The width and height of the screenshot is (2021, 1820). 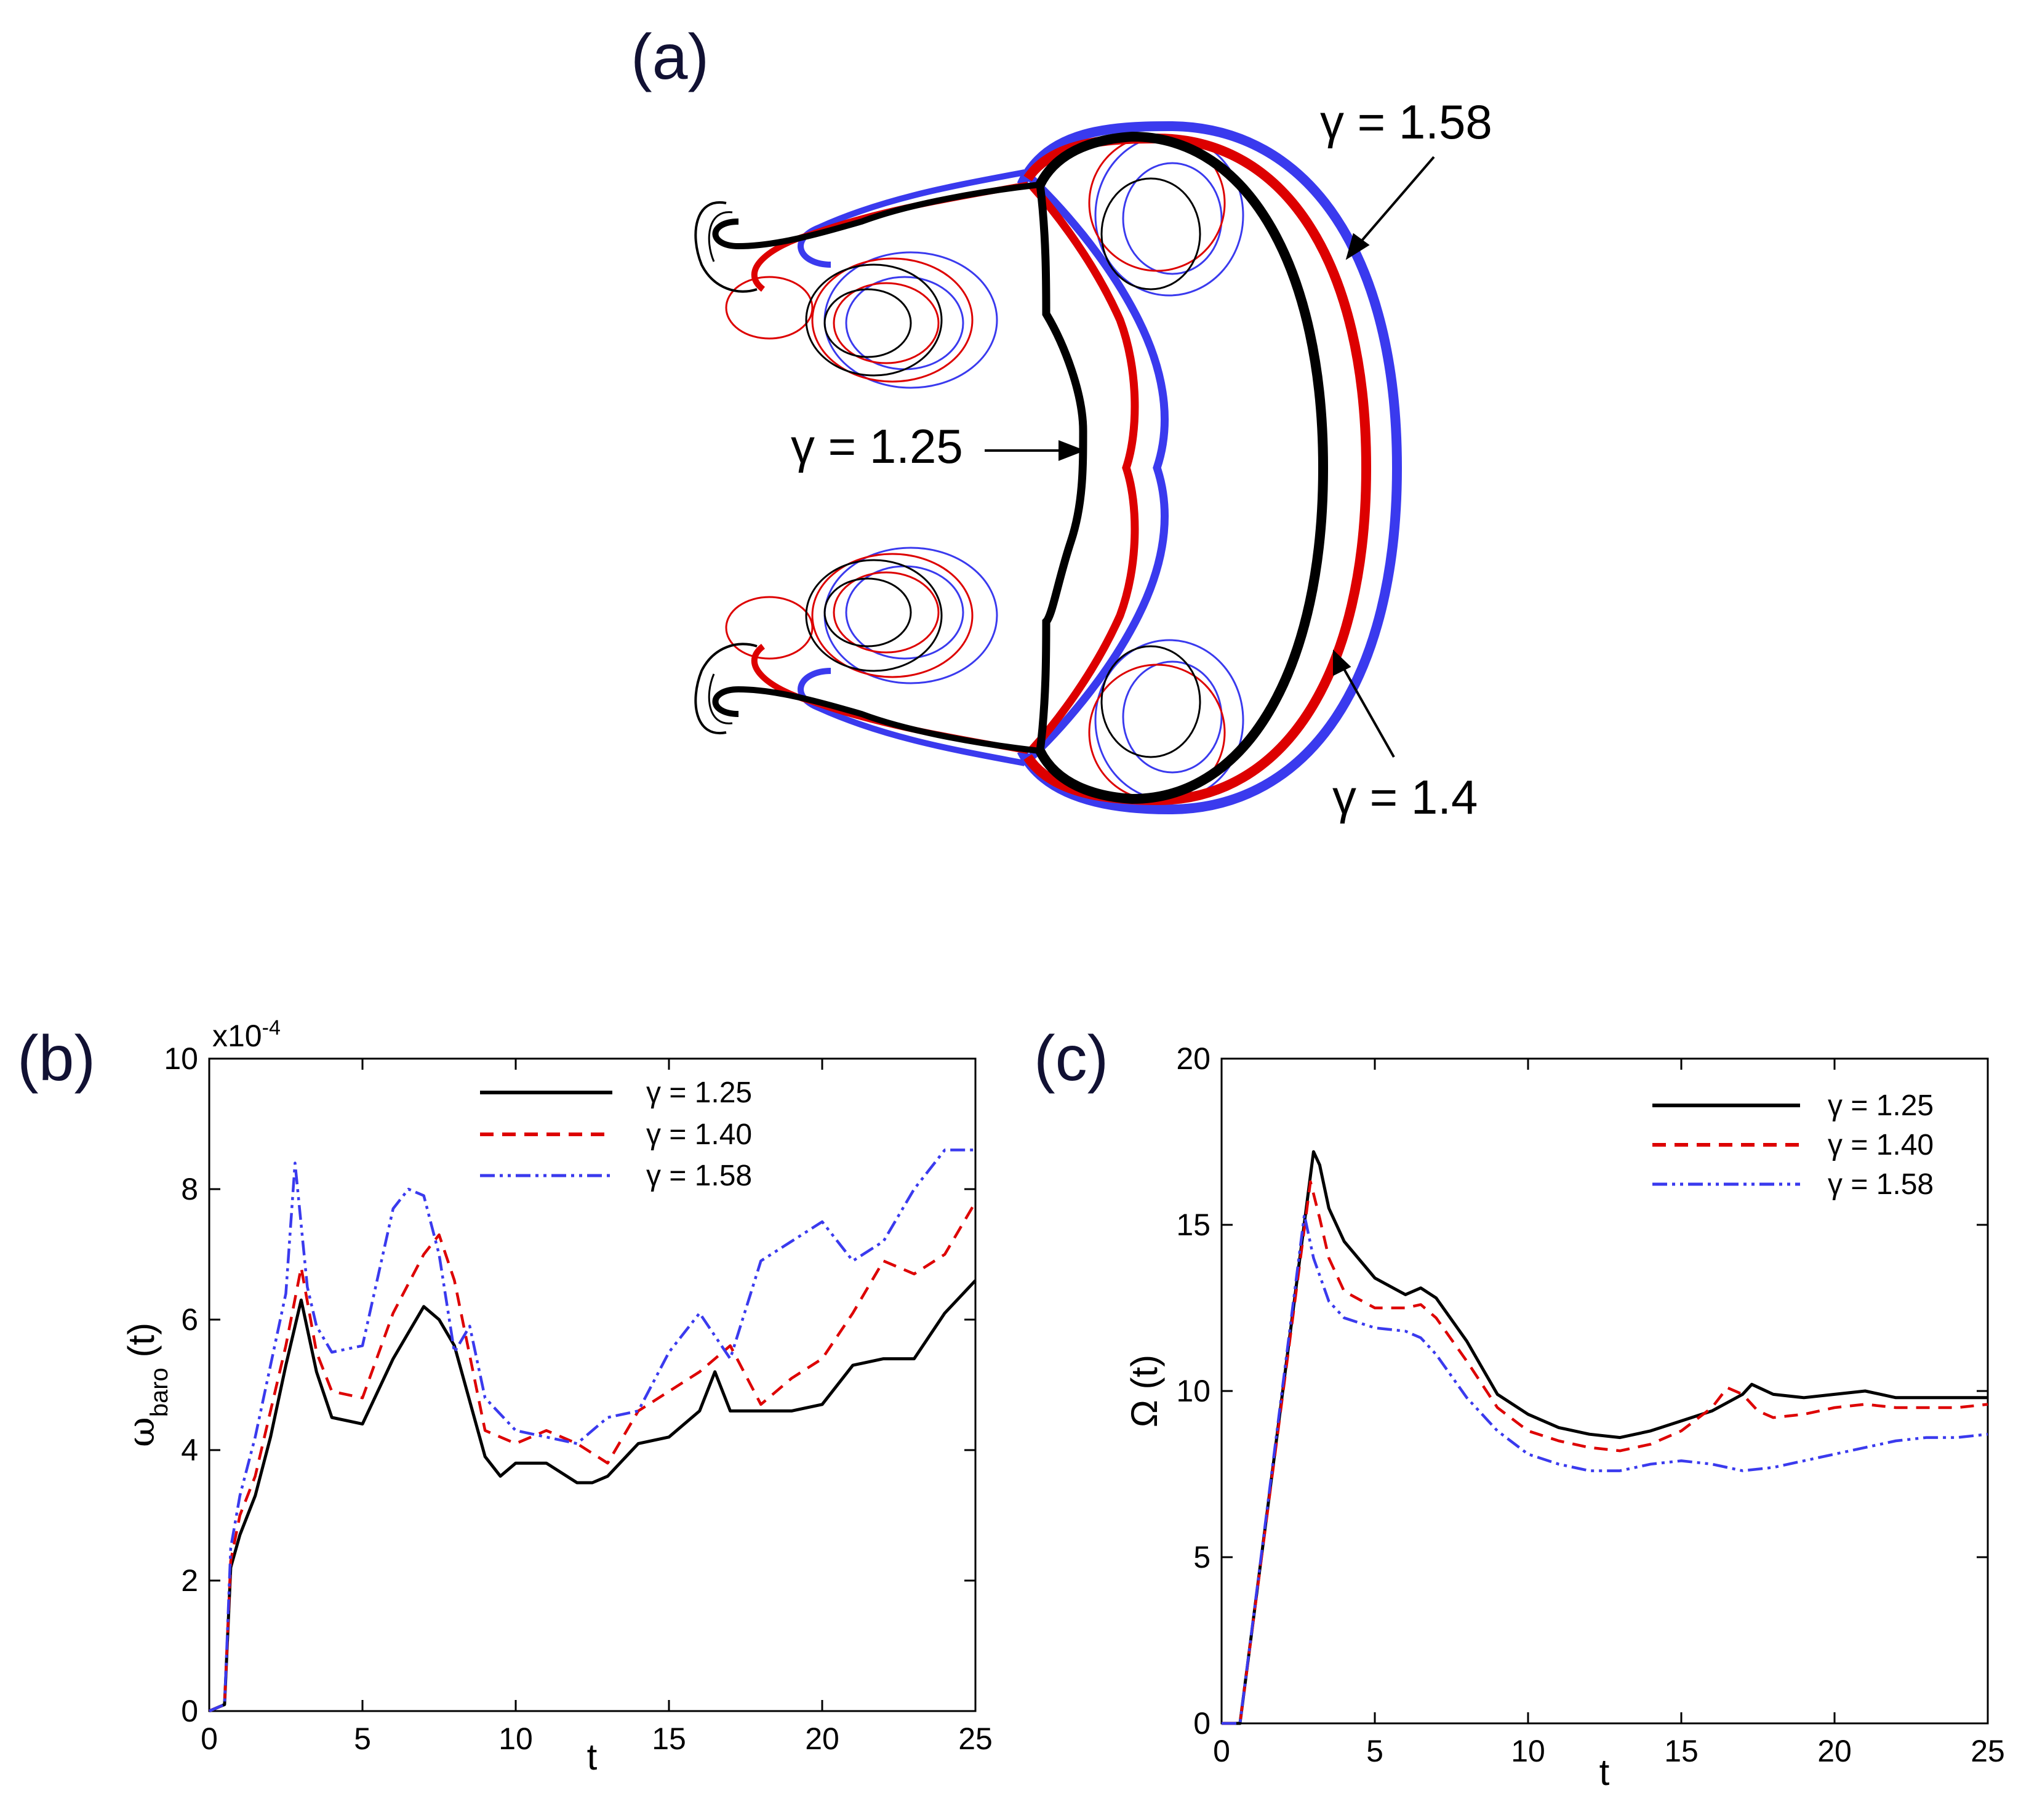 I want to click on panel-b-ytick-label-3: 6, so click(x=189, y=1319).